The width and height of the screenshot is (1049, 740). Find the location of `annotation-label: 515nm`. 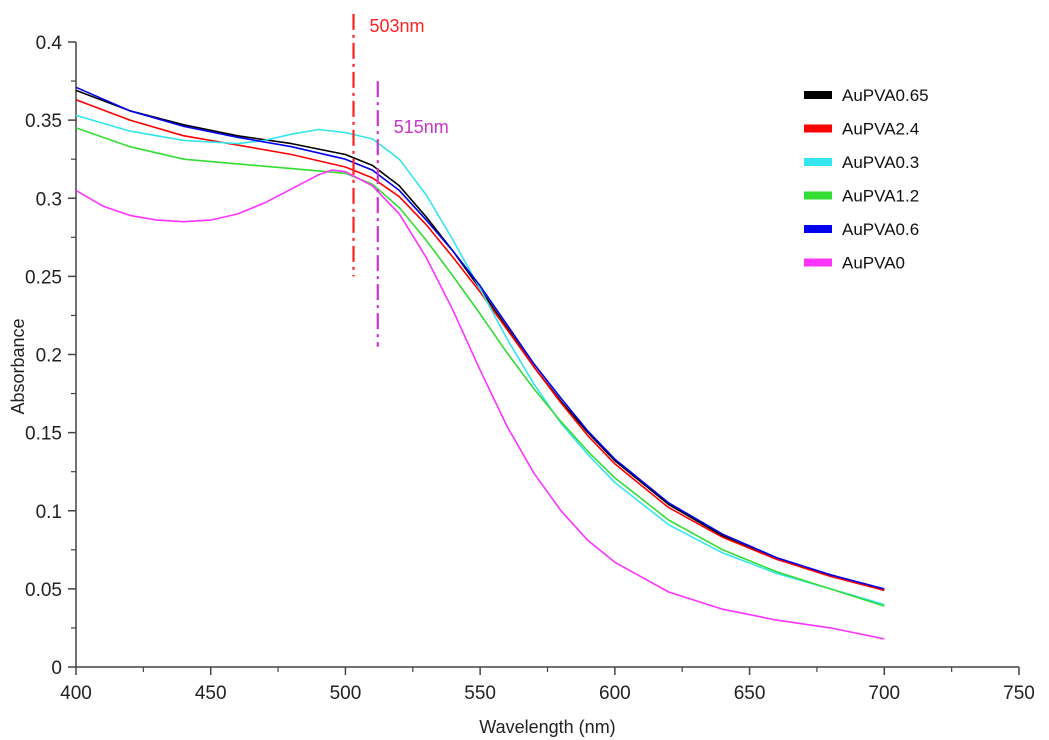

annotation-label: 515nm is located at coordinates (421, 127).